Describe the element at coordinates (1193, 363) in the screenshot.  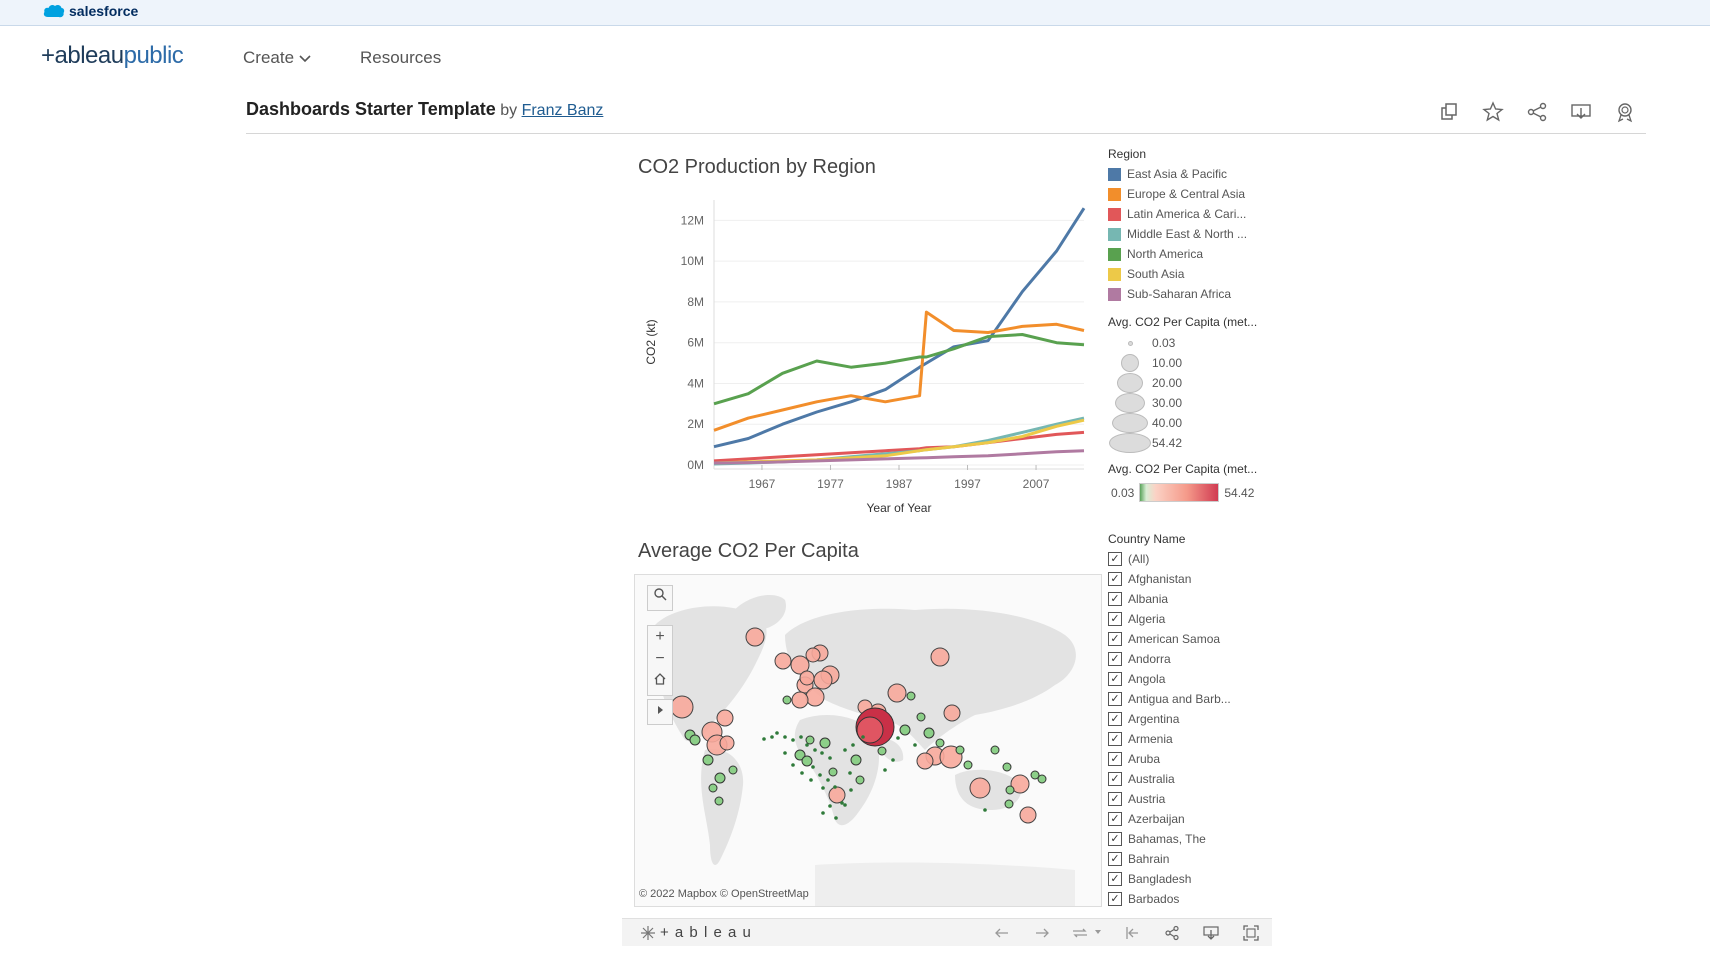
I see `size-legend-item: 10.00` at that location.